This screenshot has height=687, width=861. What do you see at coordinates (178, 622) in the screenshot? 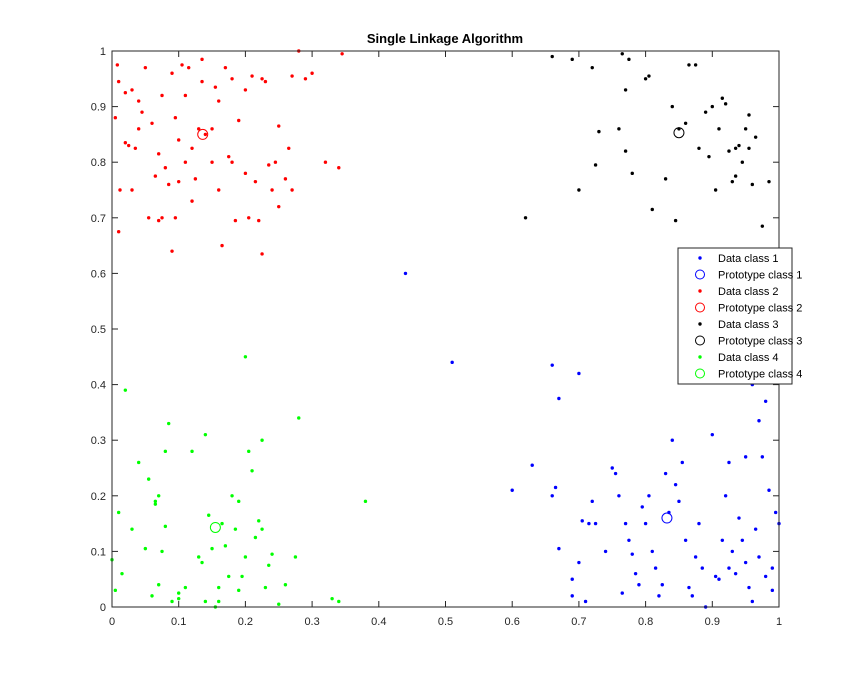
I see `x-tick-label: 0.1` at bounding box center [178, 622].